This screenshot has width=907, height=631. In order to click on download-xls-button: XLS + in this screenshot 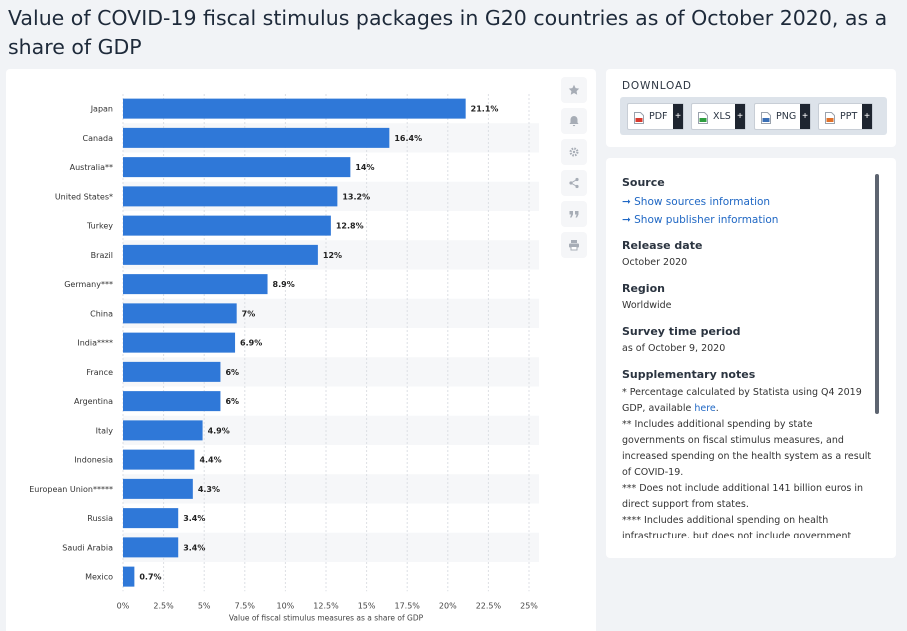, I will do `click(718, 116)`.